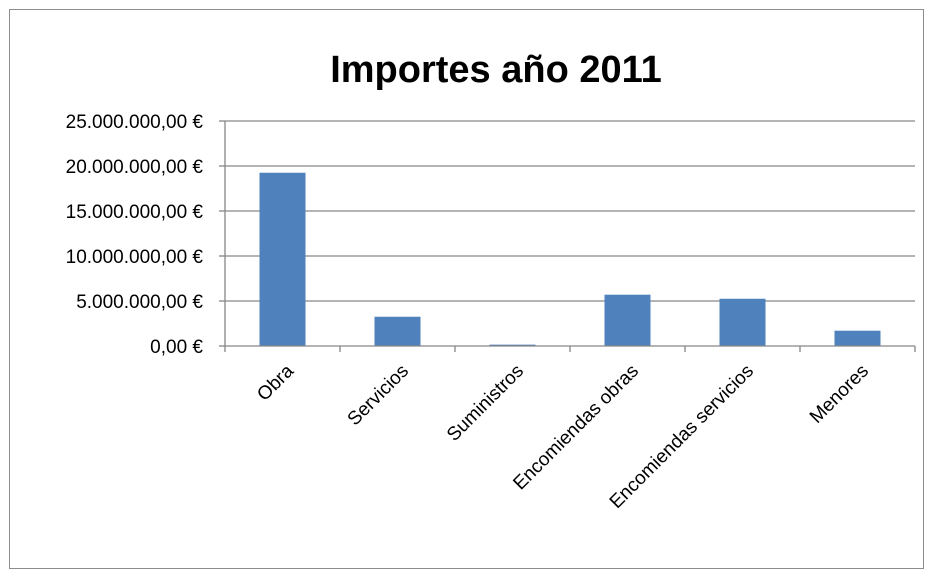 The height and width of the screenshot is (571, 935). I want to click on y-tick-label: 0,00 €, so click(176, 347).